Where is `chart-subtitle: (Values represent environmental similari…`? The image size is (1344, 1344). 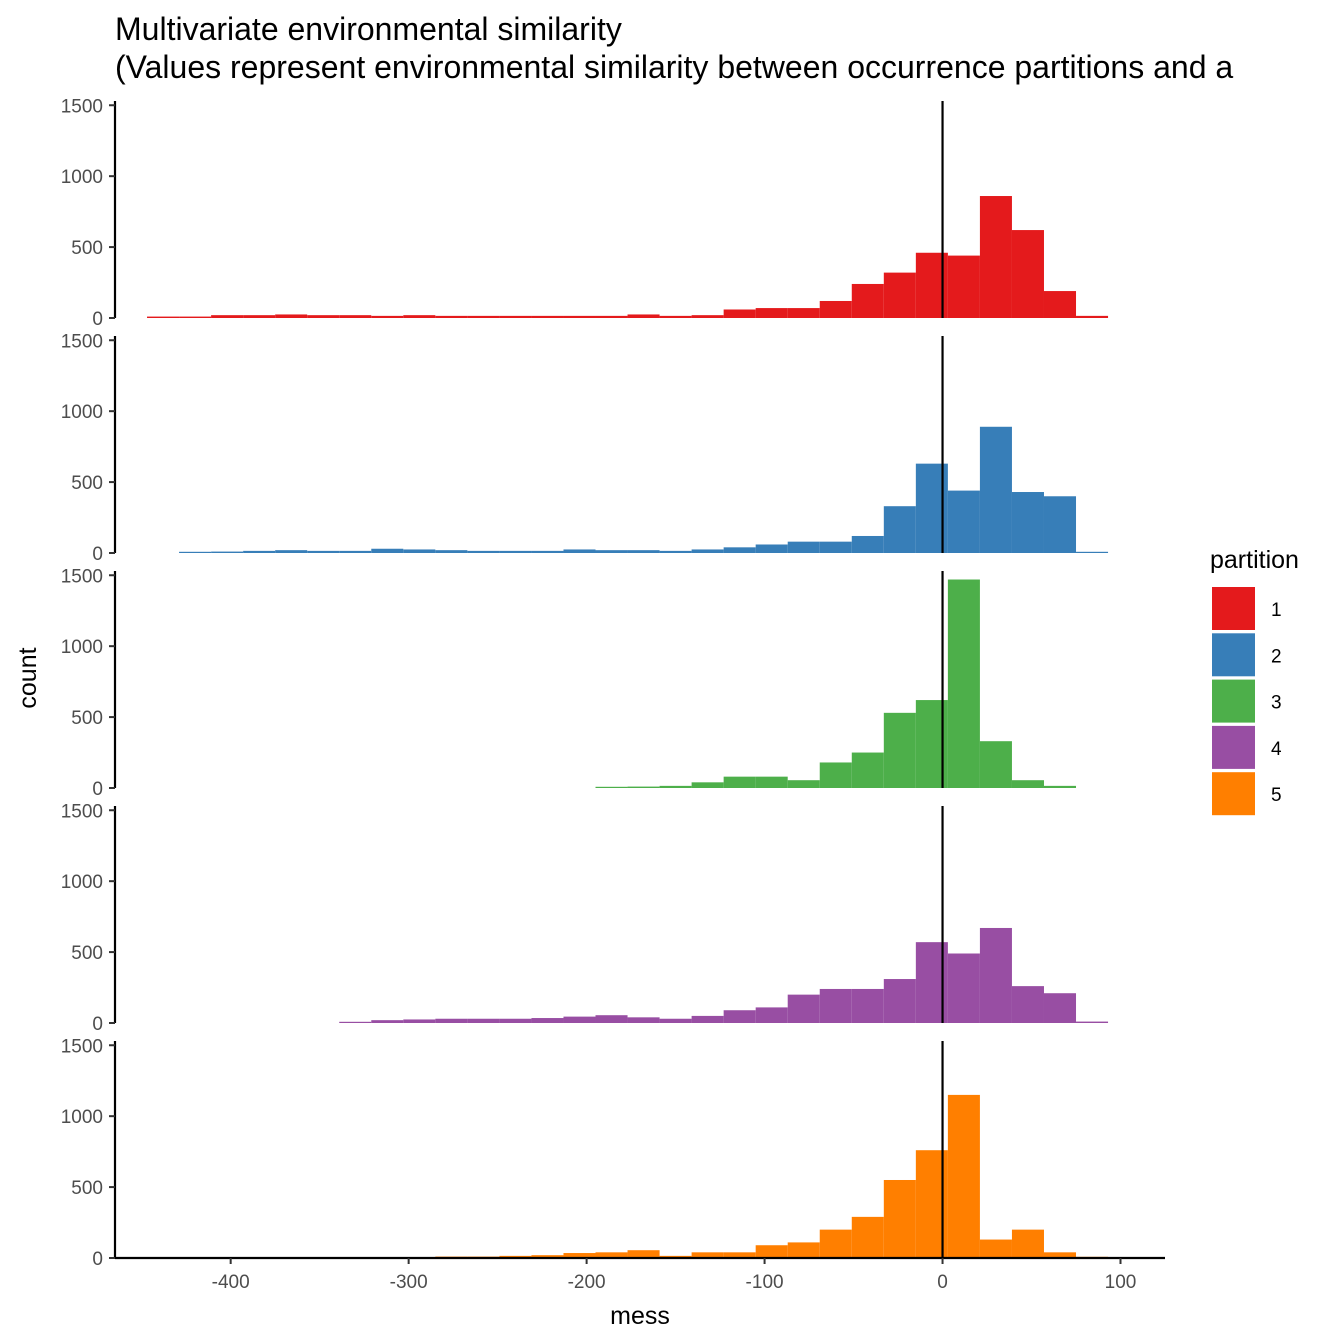 chart-subtitle: (Values represent environmental similari… is located at coordinates (674, 67).